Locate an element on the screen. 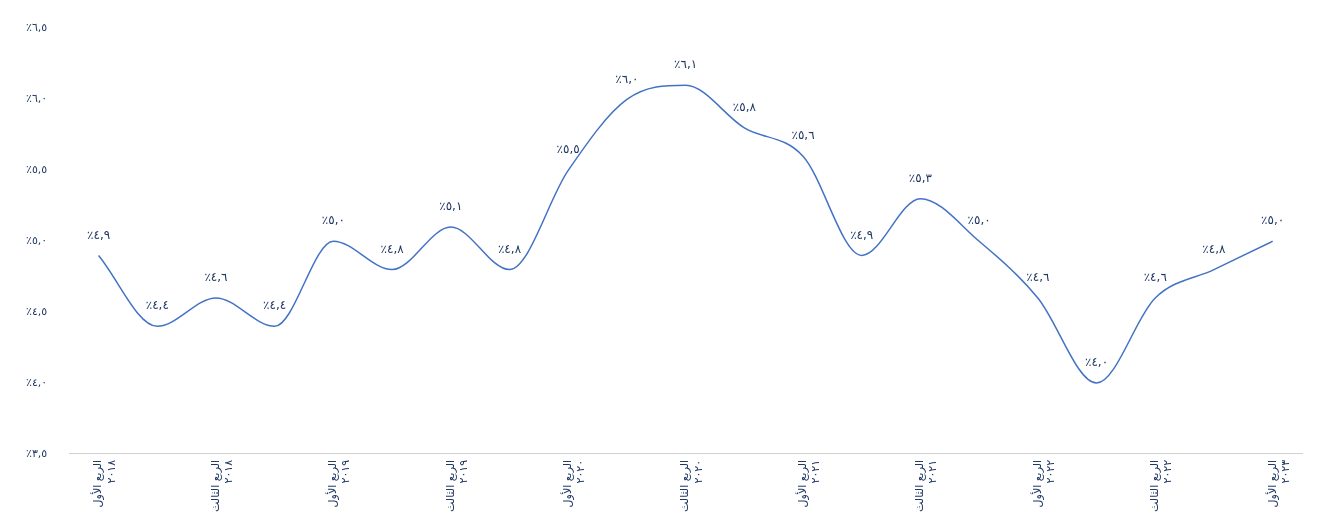  x-tick-label: الربع الثالث ٢٠١٩ is located at coordinates (456, 485).